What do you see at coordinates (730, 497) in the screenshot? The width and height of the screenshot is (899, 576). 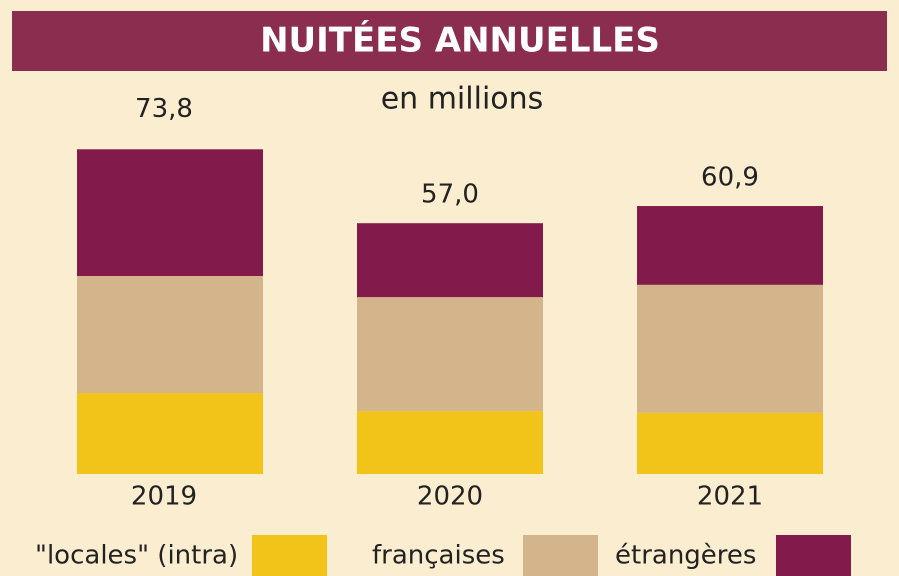 I see `x-tick-label: 2021` at bounding box center [730, 497].